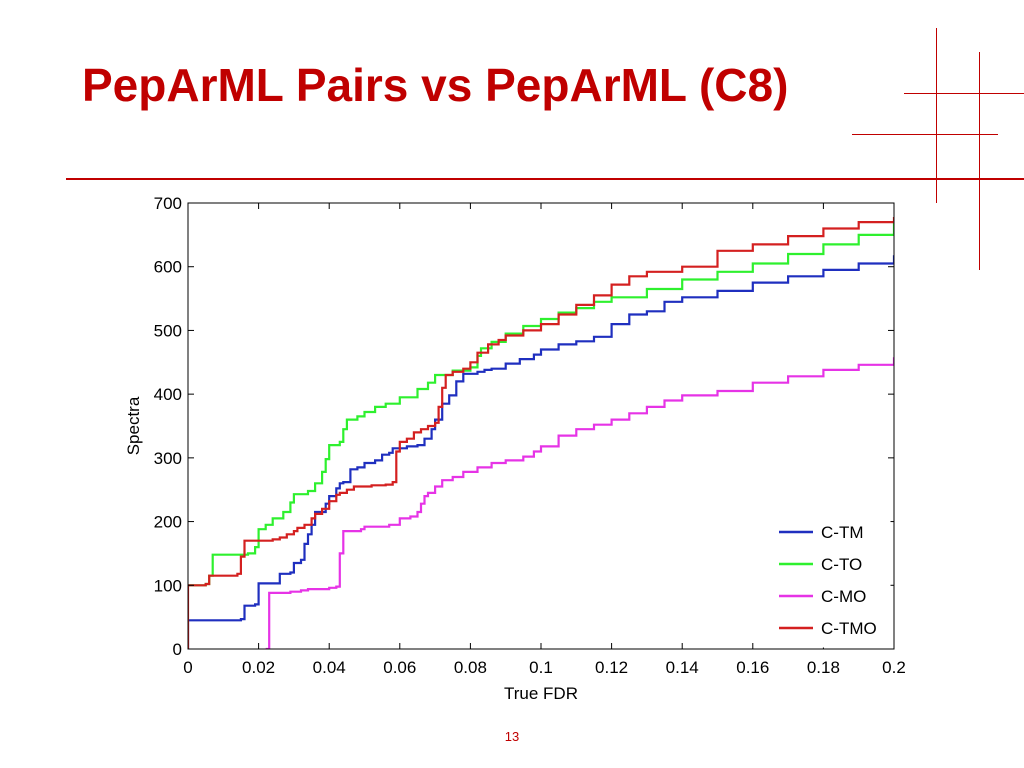 The width and height of the screenshot is (1024, 768). I want to click on y-tick-label: 300, so click(168, 458).